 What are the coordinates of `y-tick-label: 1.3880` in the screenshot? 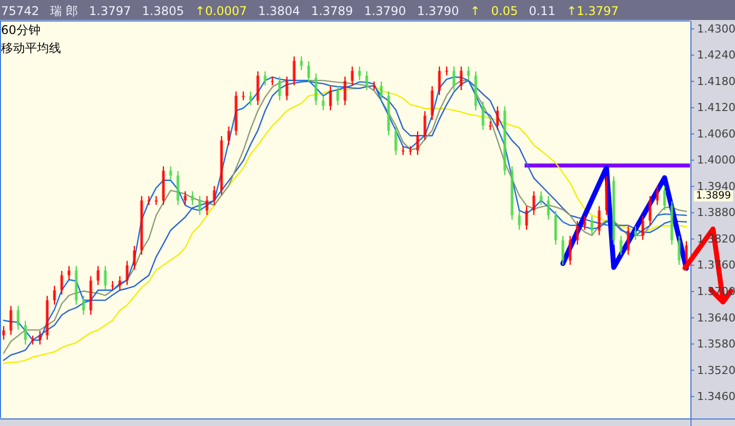 It's located at (716, 213).